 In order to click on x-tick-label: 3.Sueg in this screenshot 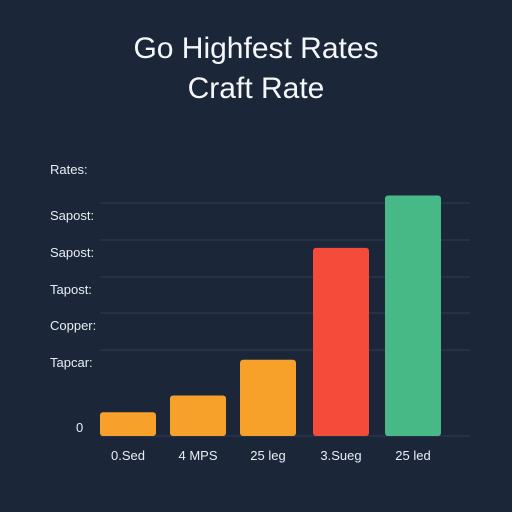, I will do `click(340, 455)`.